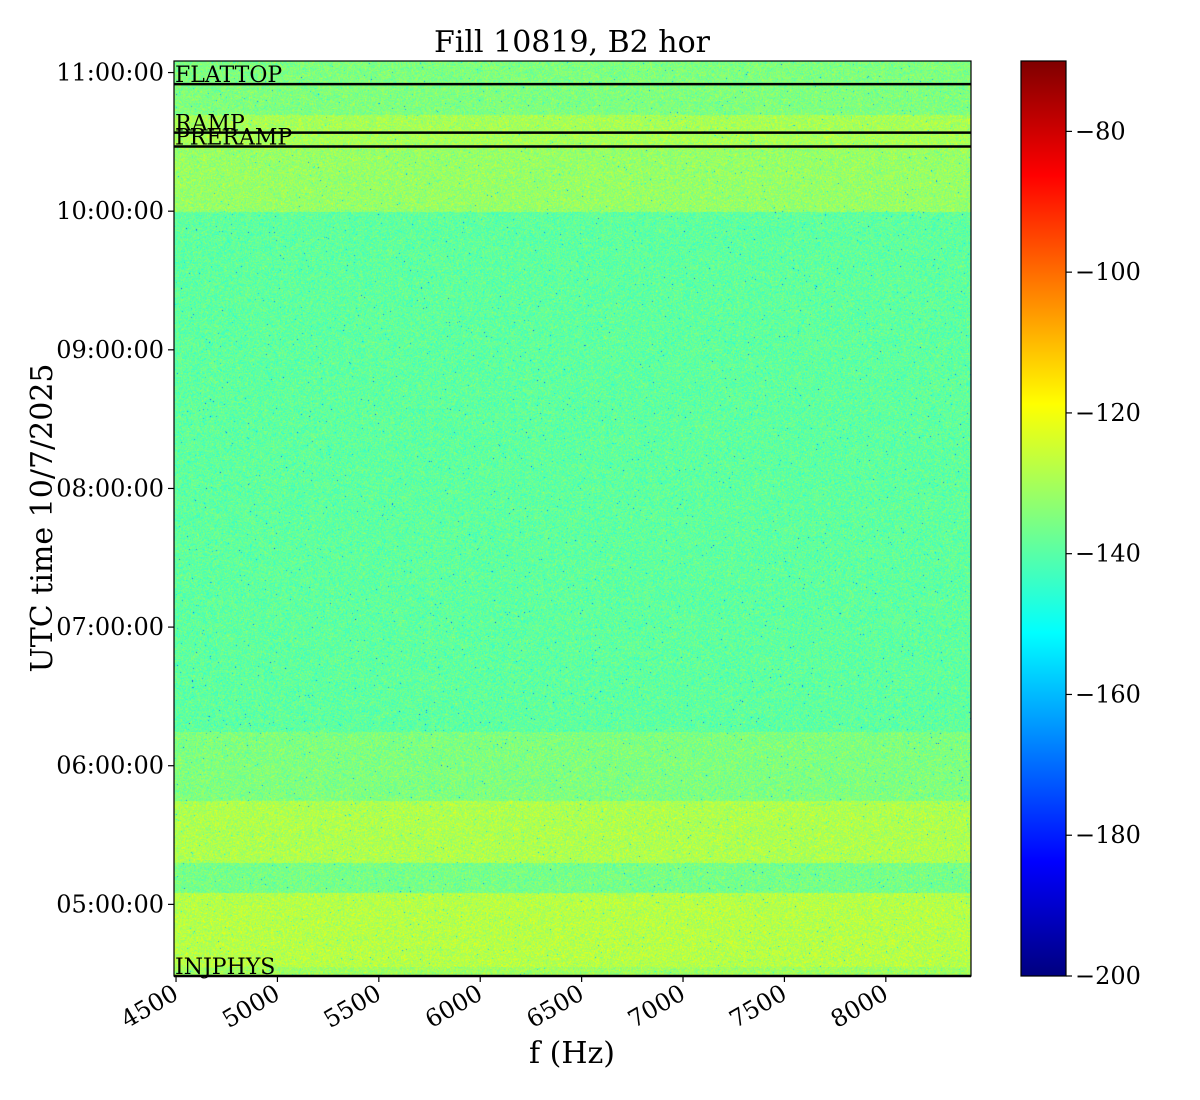 The height and width of the screenshot is (1100, 1200). Describe the element at coordinates (1043, 518) in the screenshot. I see `colorbar-gradient` at that location.